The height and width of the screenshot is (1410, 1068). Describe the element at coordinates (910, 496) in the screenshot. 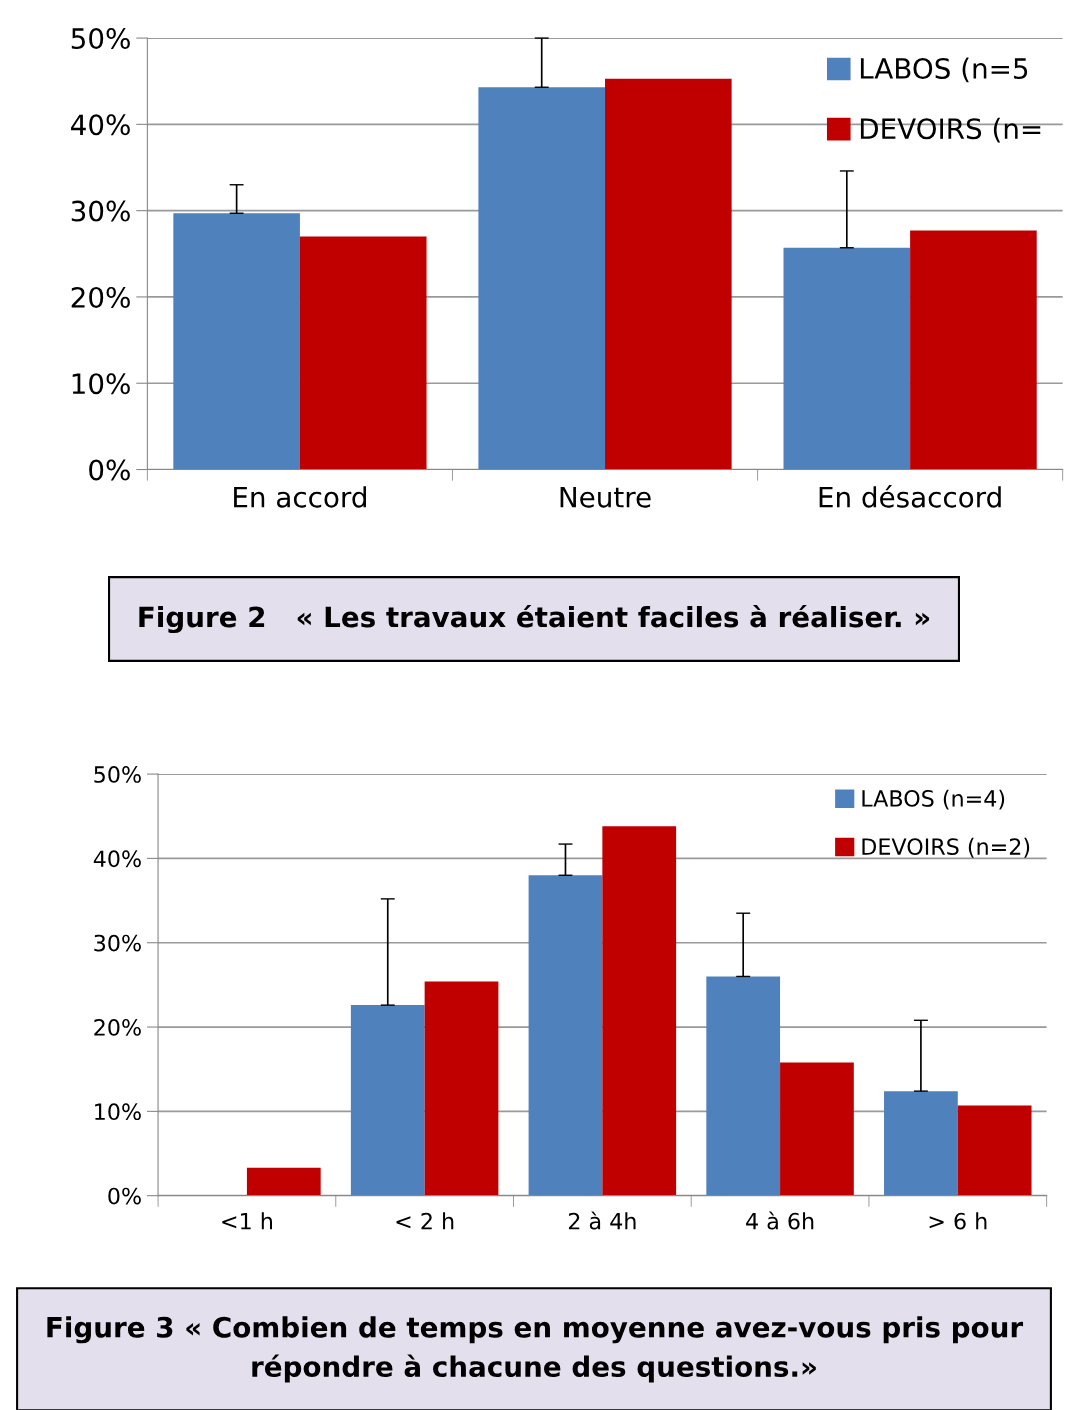

I see `x-tick-label: En désaccord` at that location.